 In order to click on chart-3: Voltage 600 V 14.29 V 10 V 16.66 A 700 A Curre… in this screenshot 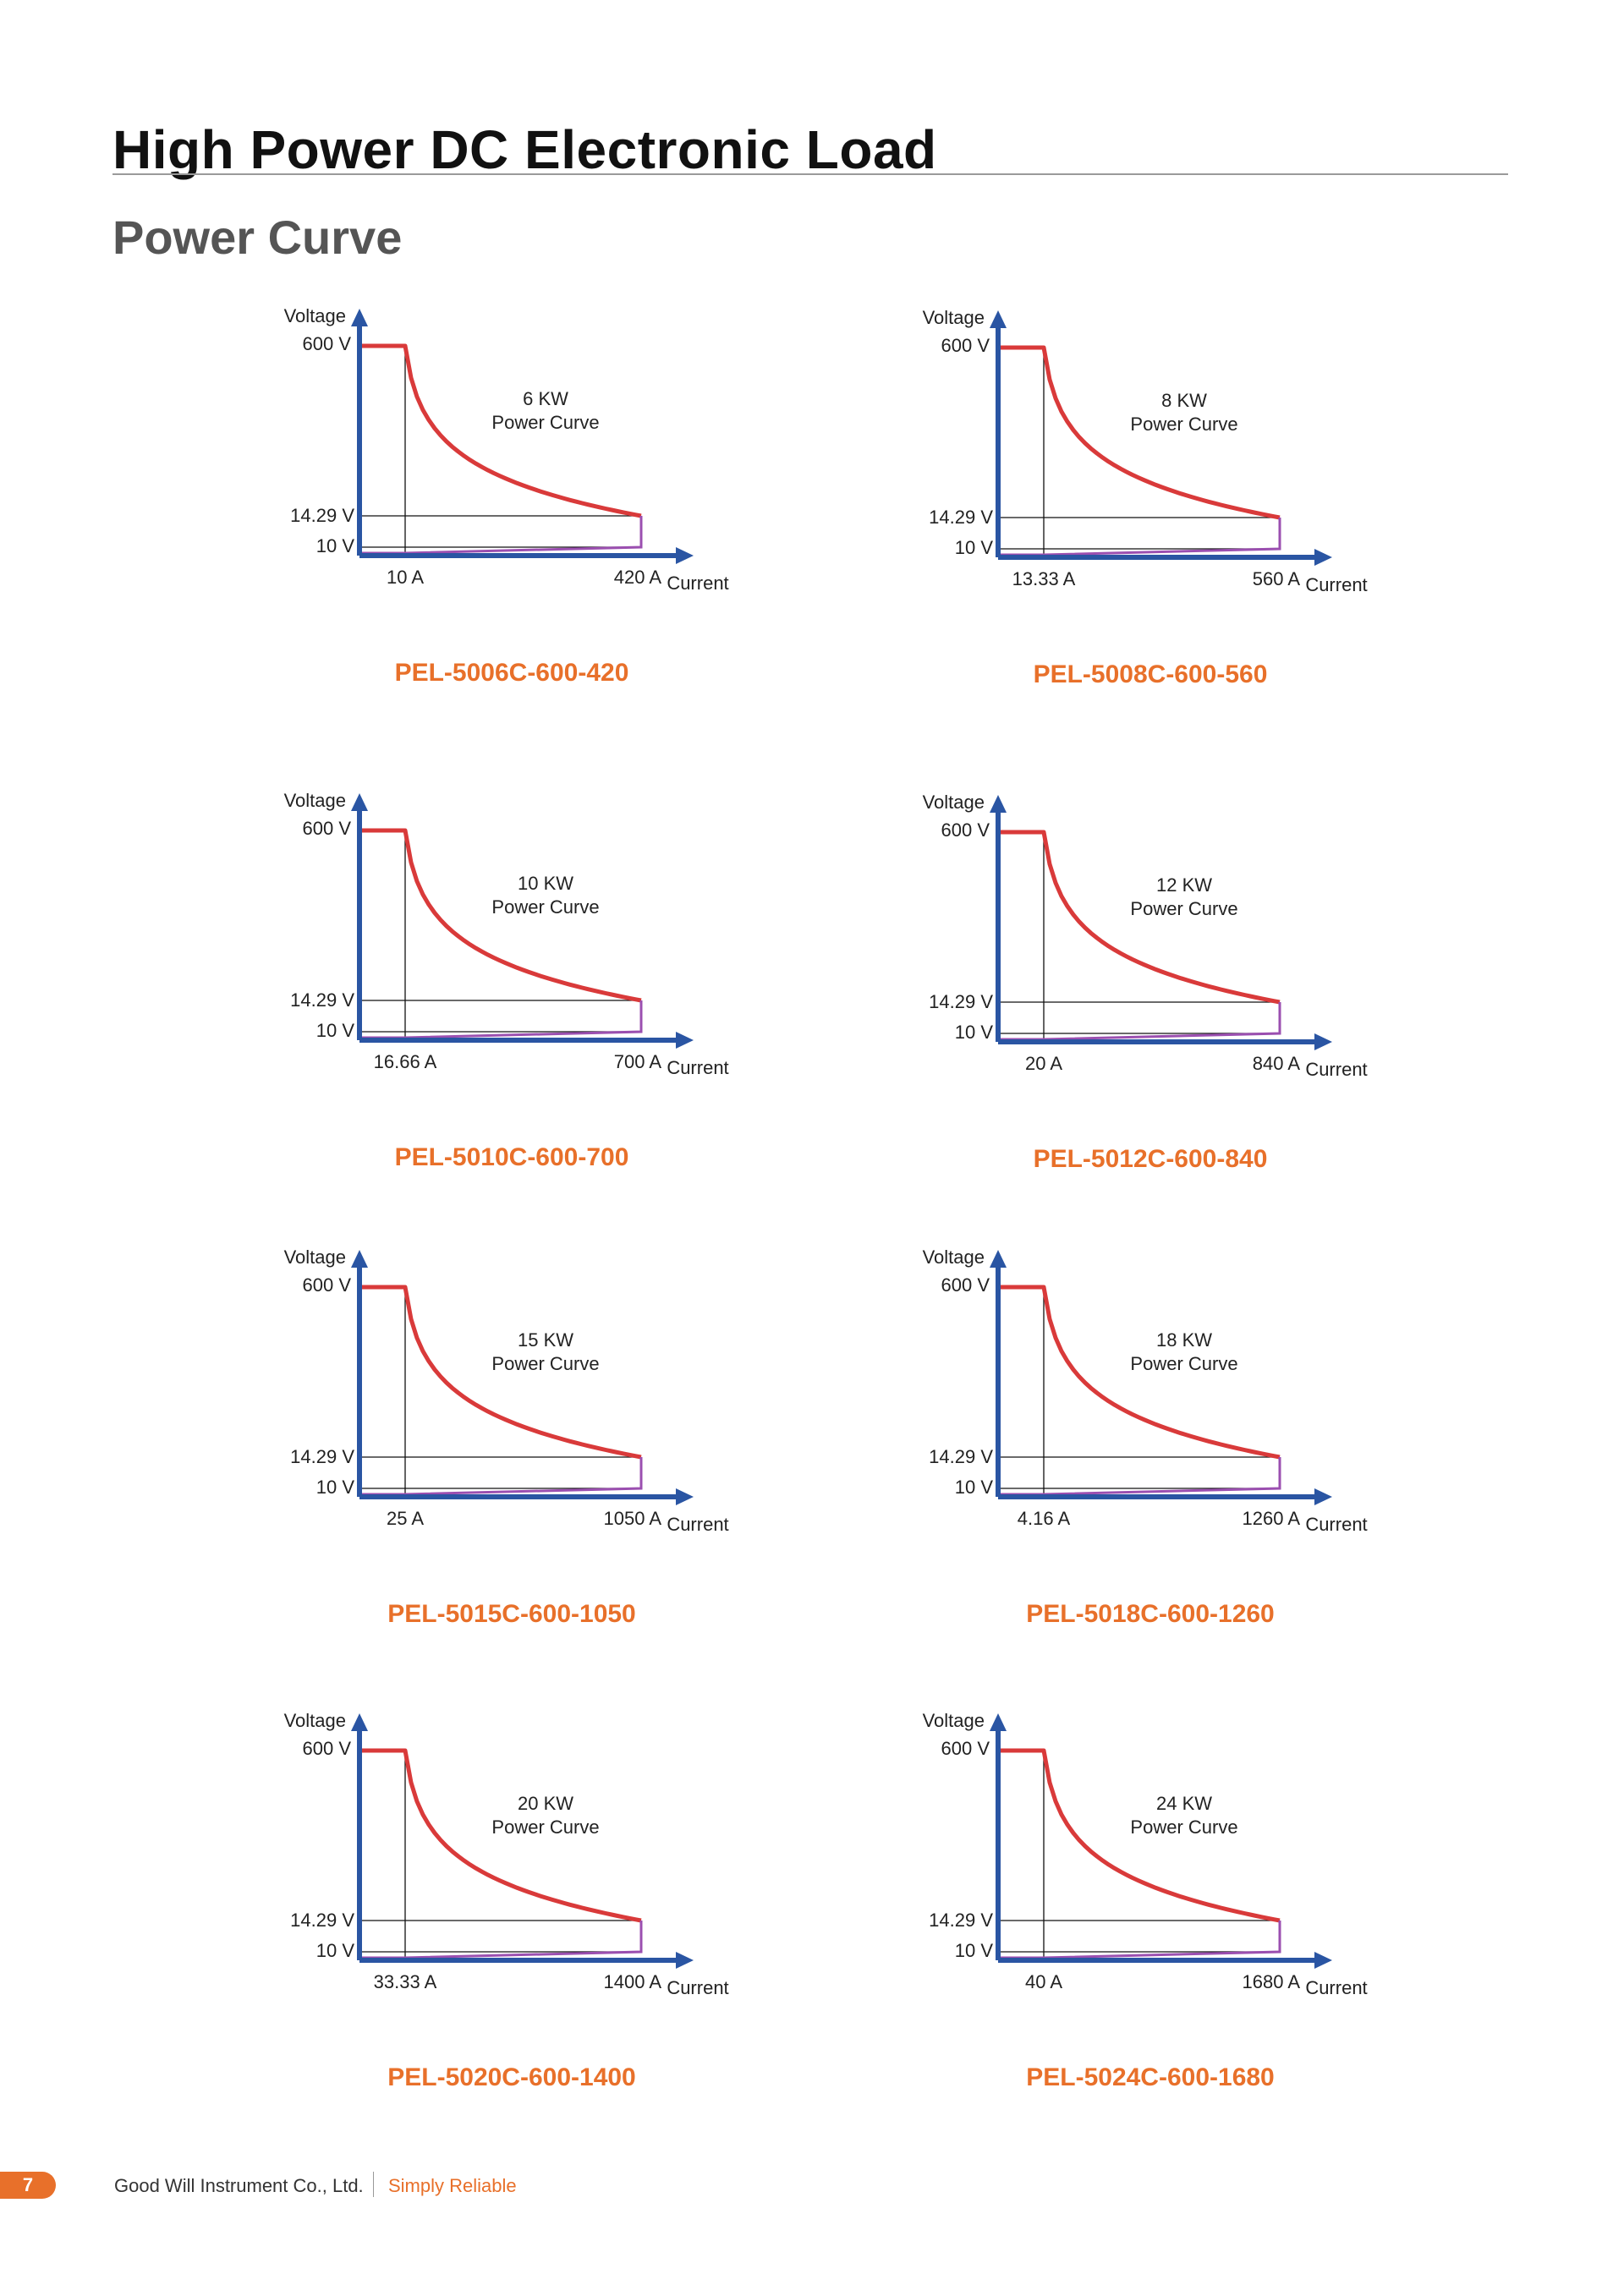, I will do `click(507, 980)`.